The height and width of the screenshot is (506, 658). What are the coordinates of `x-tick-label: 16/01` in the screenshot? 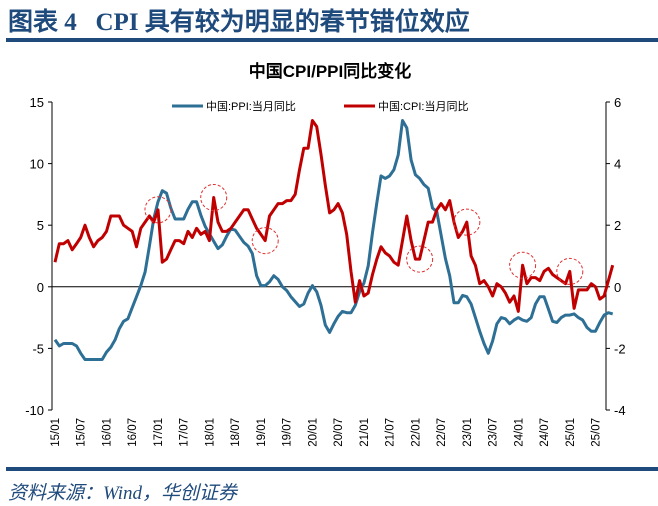 It's located at (107, 432).